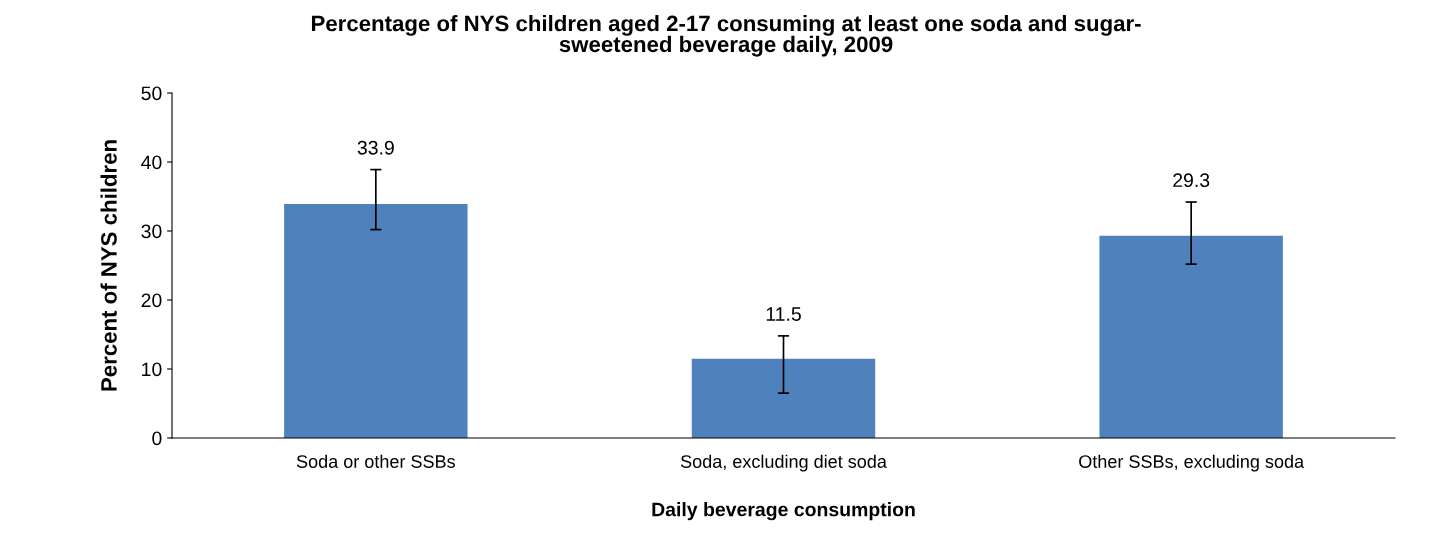 This screenshot has height=553, width=1452. What do you see at coordinates (783, 463) in the screenshot?
I see `x-tick-label: Soda, excluding diet soda` at bounding box center [783, 463].